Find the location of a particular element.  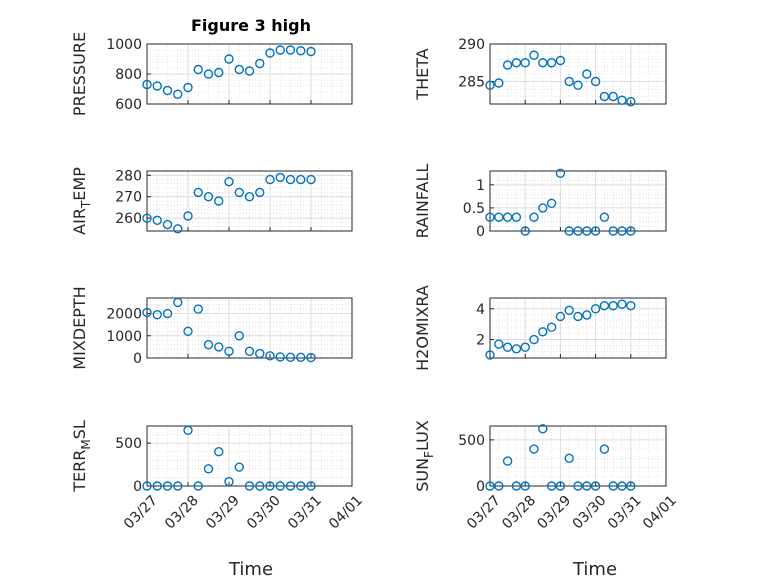

figure-title: Figure 3 high is located at coordinates (251, 25).